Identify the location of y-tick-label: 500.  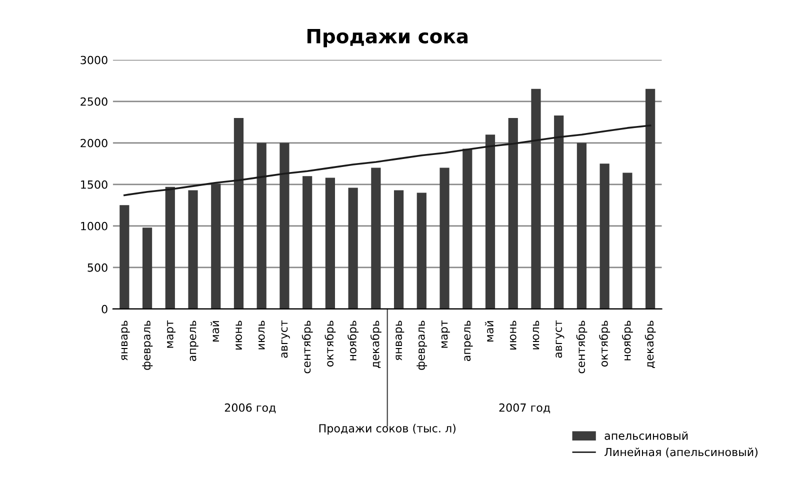
(98, 267).